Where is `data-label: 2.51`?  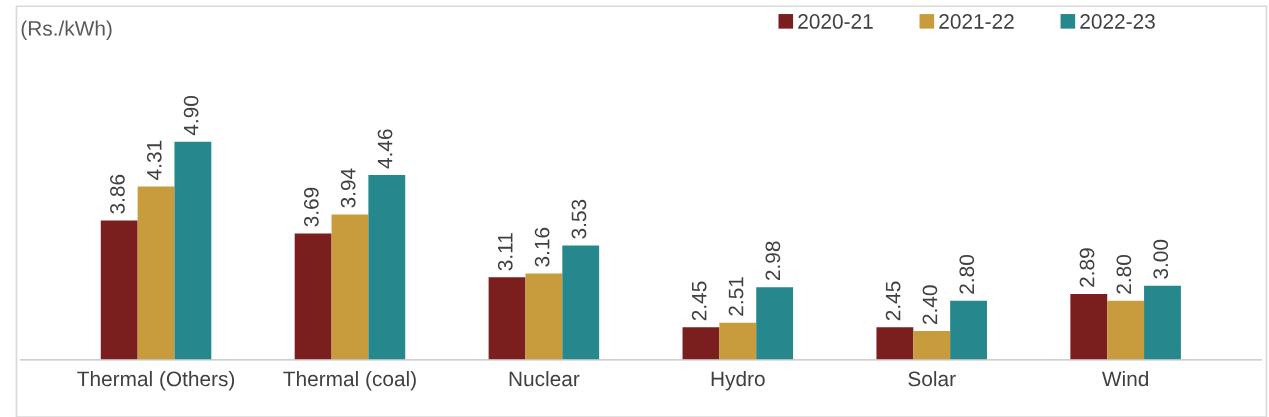
data-label: 2.51 is located at coordinates (736, 296).